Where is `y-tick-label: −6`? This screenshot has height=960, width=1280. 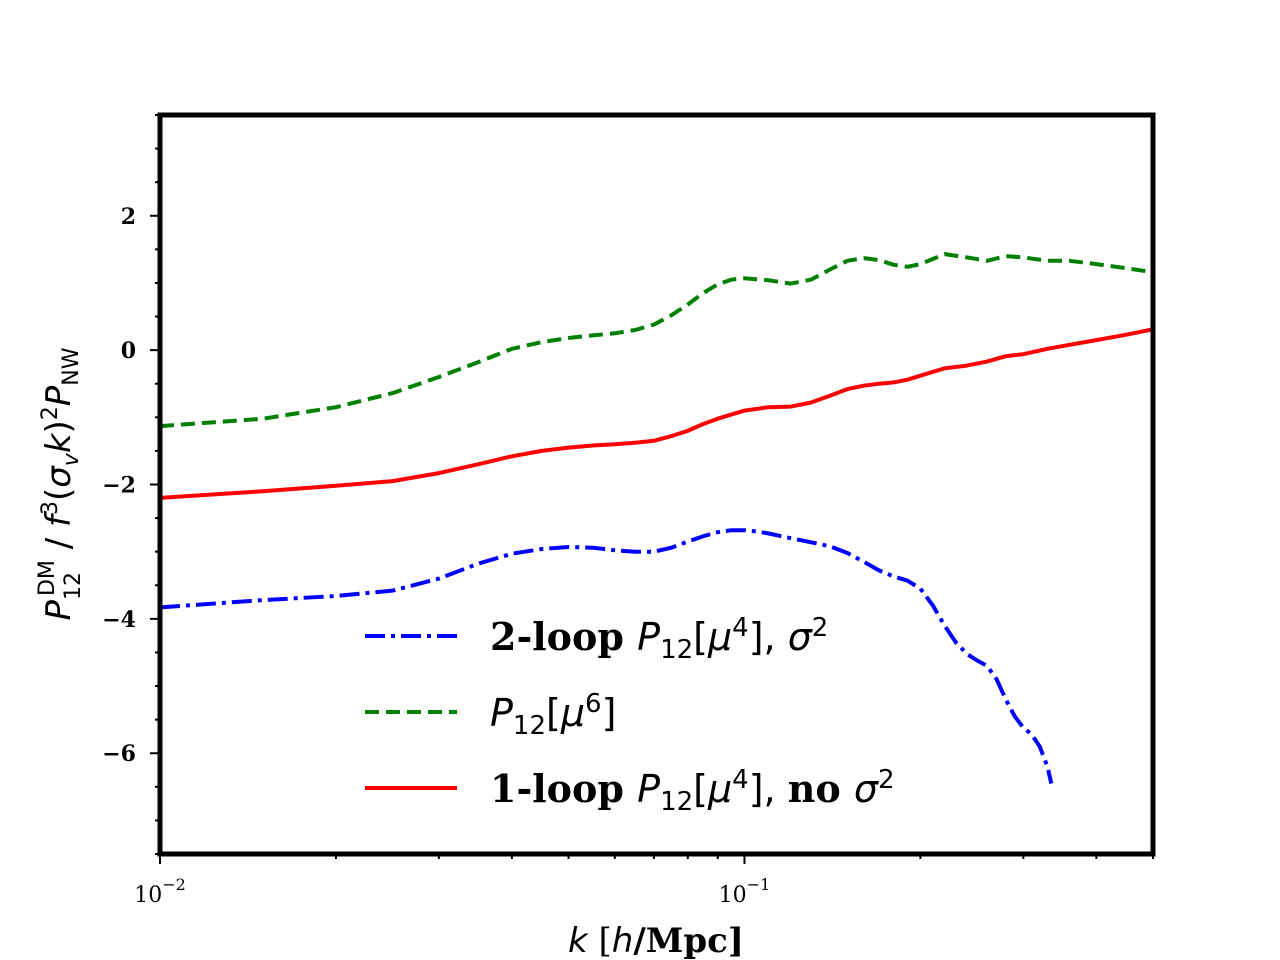
y-tick-label: −6 is located at coordinates (119, 754).